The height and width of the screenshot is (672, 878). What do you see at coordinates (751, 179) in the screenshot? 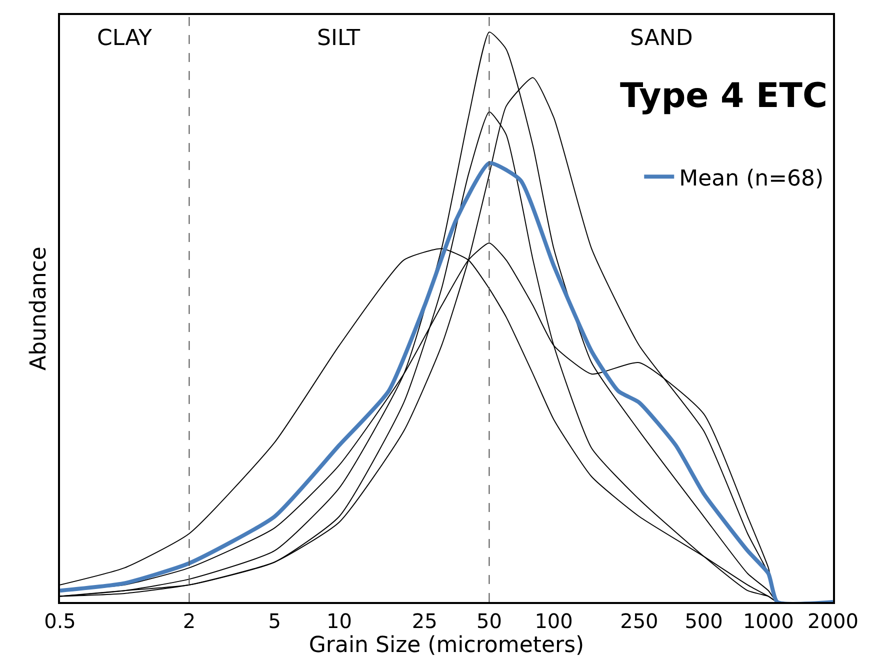
I see `legend-label: Mean (n=68)` at bounding box center [751, 179].